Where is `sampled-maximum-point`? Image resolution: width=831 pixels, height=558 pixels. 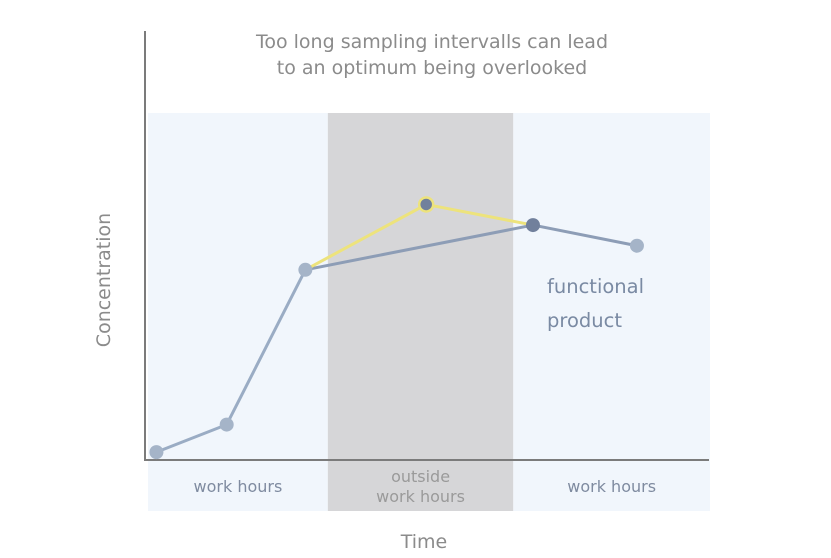 sampled-maximum-point is located at coordinates (532, 225).